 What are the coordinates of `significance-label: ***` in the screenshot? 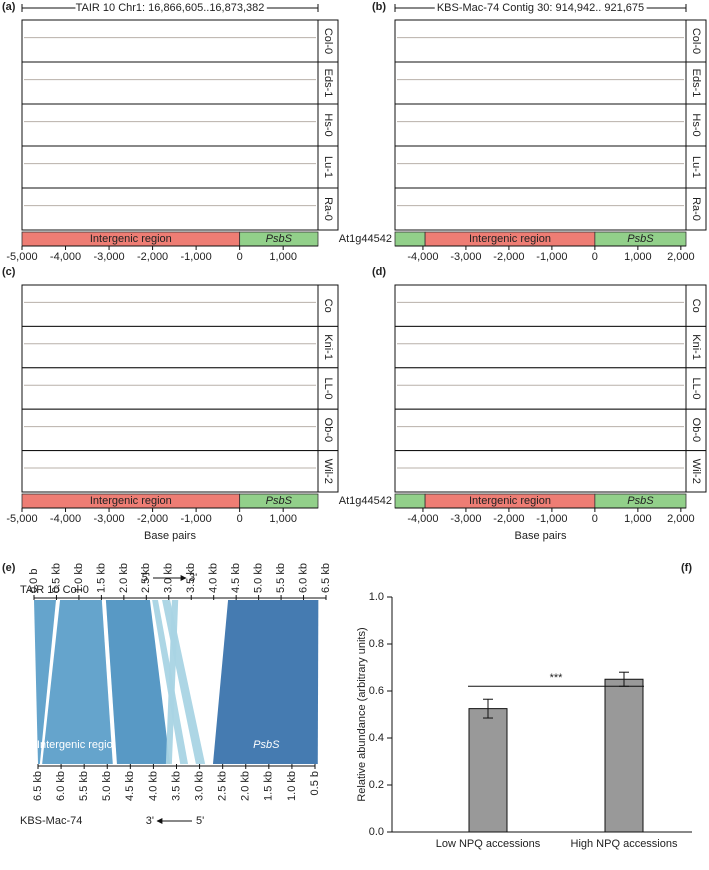 It's located at (557, 678).